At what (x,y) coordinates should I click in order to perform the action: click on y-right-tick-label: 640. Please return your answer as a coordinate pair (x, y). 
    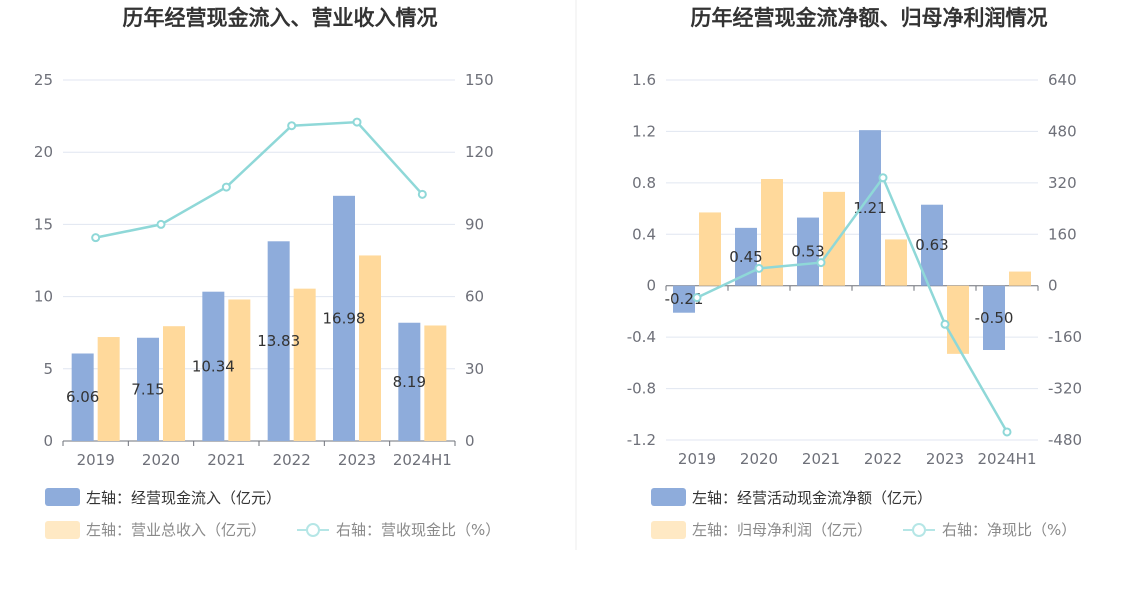
    Looking at the image, I should click on (1062, 80).